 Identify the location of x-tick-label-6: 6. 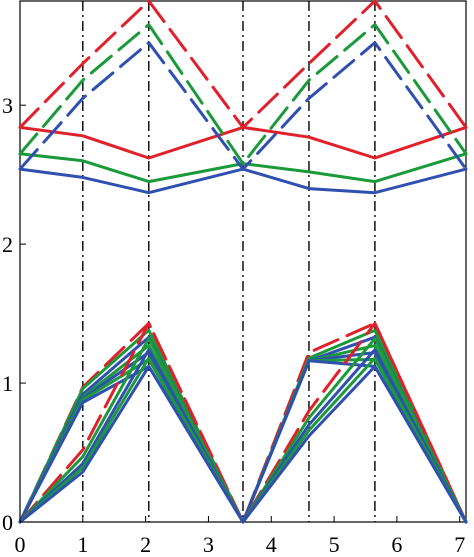
(396, 544).